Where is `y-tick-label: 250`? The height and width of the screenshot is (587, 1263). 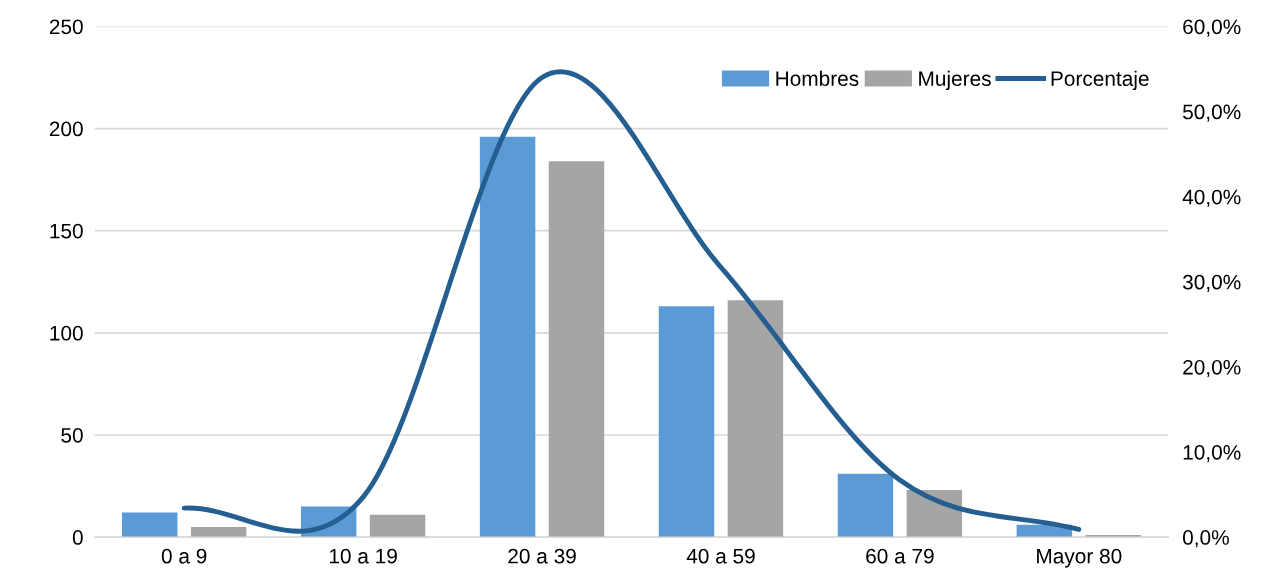
y-tick-label: 250 is located at coordinates (66, 27).